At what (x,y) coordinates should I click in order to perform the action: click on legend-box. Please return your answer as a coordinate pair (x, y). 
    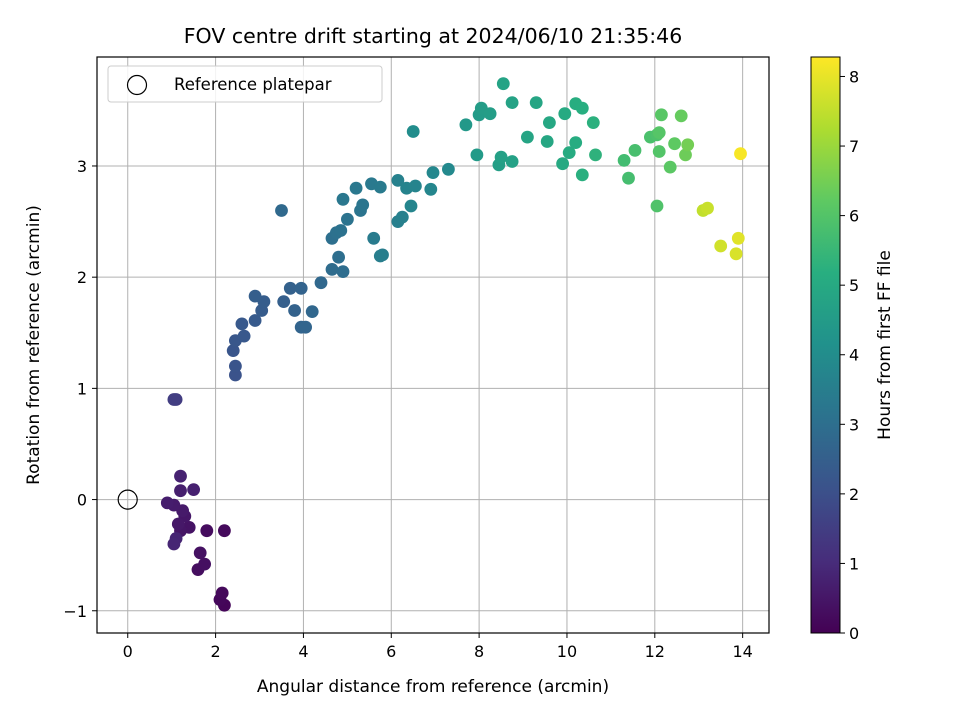
    Looking at the image, I should click on (245, 84).